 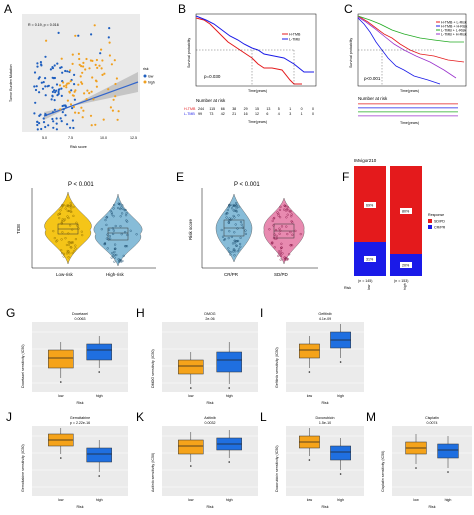 I want to click on legend-sdpd-swatch, so click(x=430, y=221).